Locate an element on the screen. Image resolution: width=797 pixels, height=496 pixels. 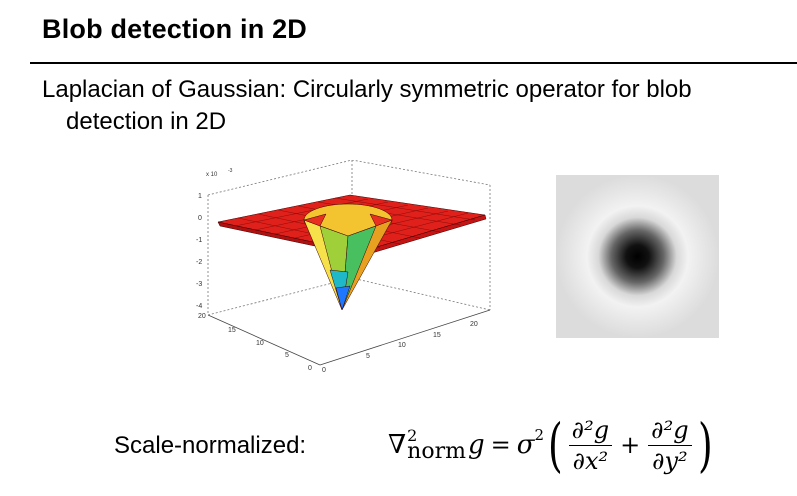
x-tick: 0 is located at coordinates (324, 370).